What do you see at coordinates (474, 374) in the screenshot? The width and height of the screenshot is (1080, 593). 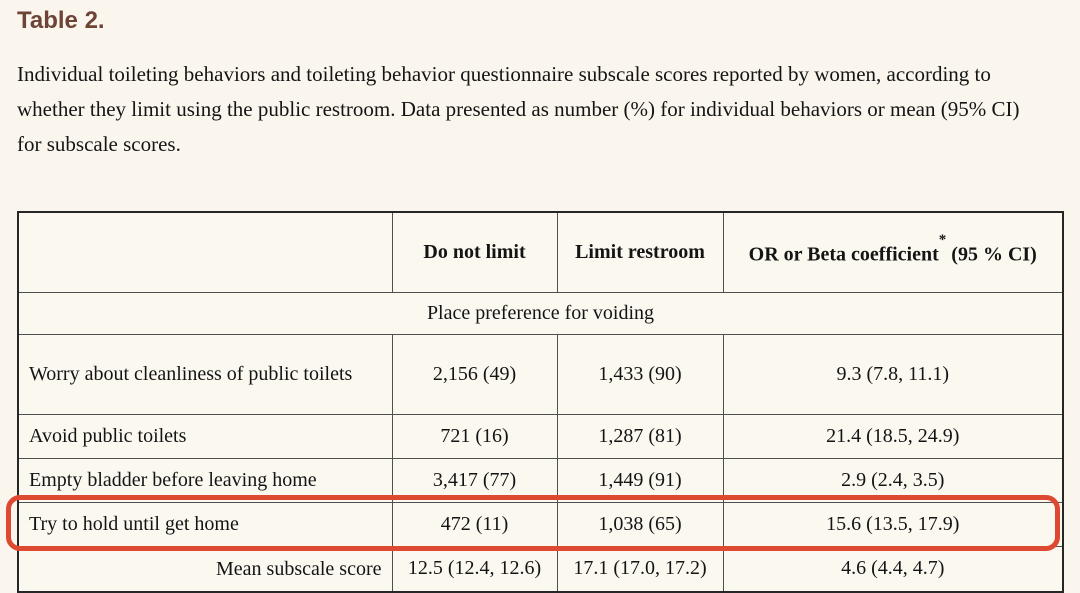 I see `cell-do-not-limit: 2,156 (49)` at bounding box center [474, 374].